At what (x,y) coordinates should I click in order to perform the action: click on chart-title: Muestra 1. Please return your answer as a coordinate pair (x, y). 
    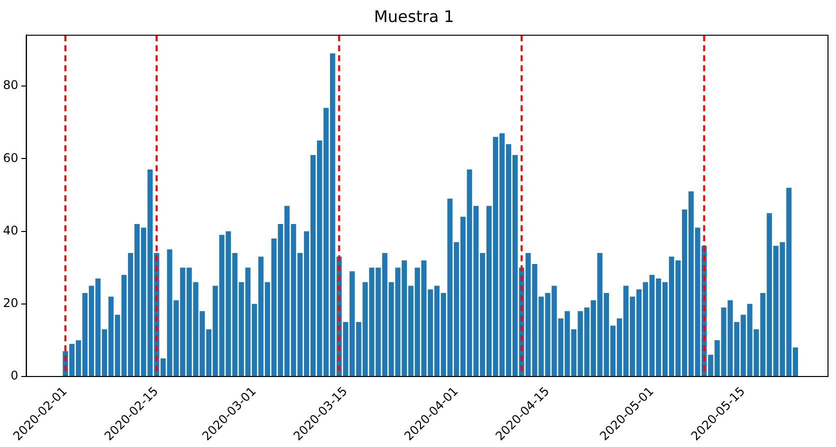
    Looking at the image, I should click on (414, 16).